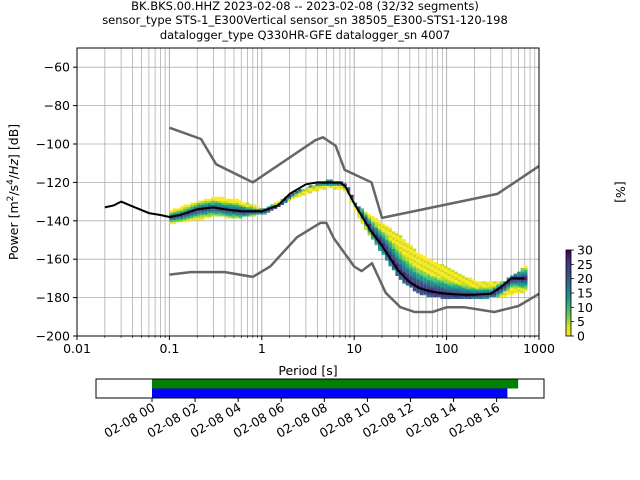 This screenshot has height=480, width=640. Describe the element at coordinates (53, 259) in the screenshot. I see `y-tick-label: −160` at that location.